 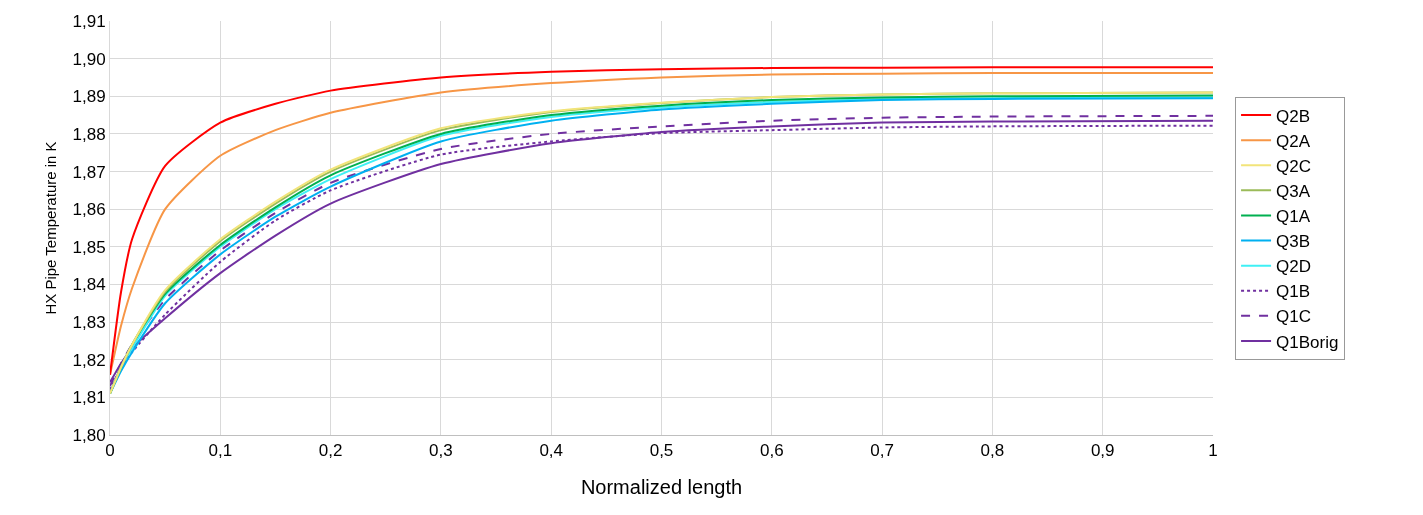 I want to click on x-tick-label: 0,9, so click(x=1102, y=451).